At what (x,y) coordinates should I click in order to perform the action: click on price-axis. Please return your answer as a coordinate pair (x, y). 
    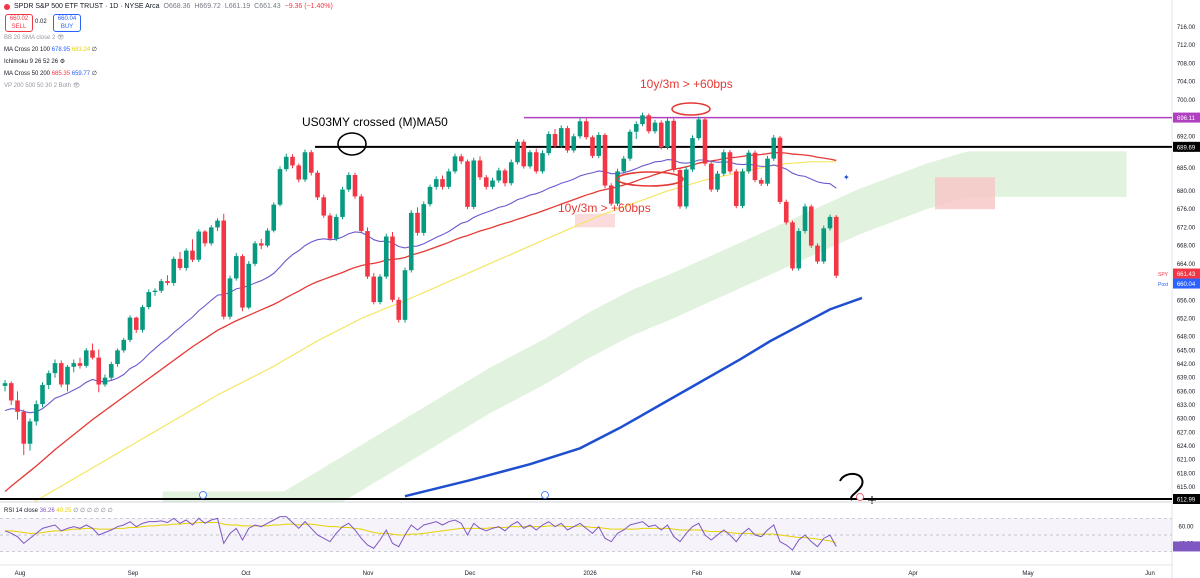
    Looking at the image, I should click on (1186, 289).